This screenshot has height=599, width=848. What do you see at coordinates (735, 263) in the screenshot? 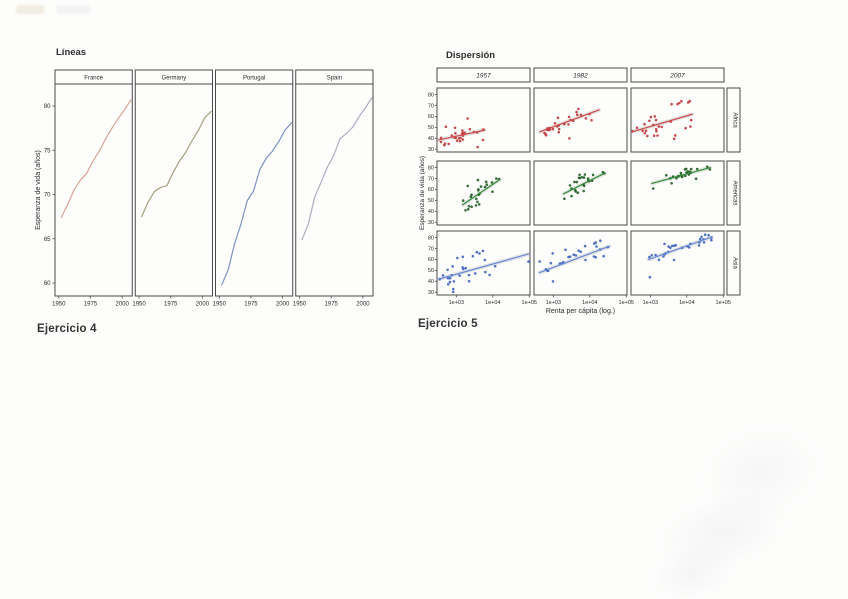
I see `svg-text: Asia` at bounding box center [735, 263].